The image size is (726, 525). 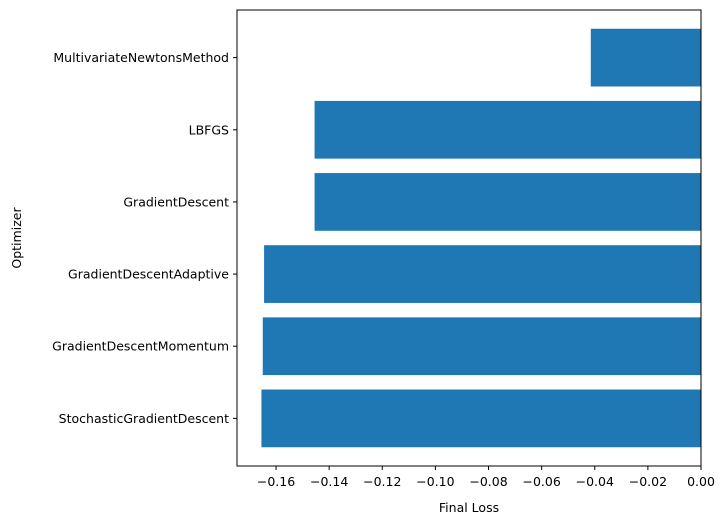 What do you see at coordinates (595, 481) in the screenshot?
I see `x-tick-label: −0.04` at bounding box center [595, 481].